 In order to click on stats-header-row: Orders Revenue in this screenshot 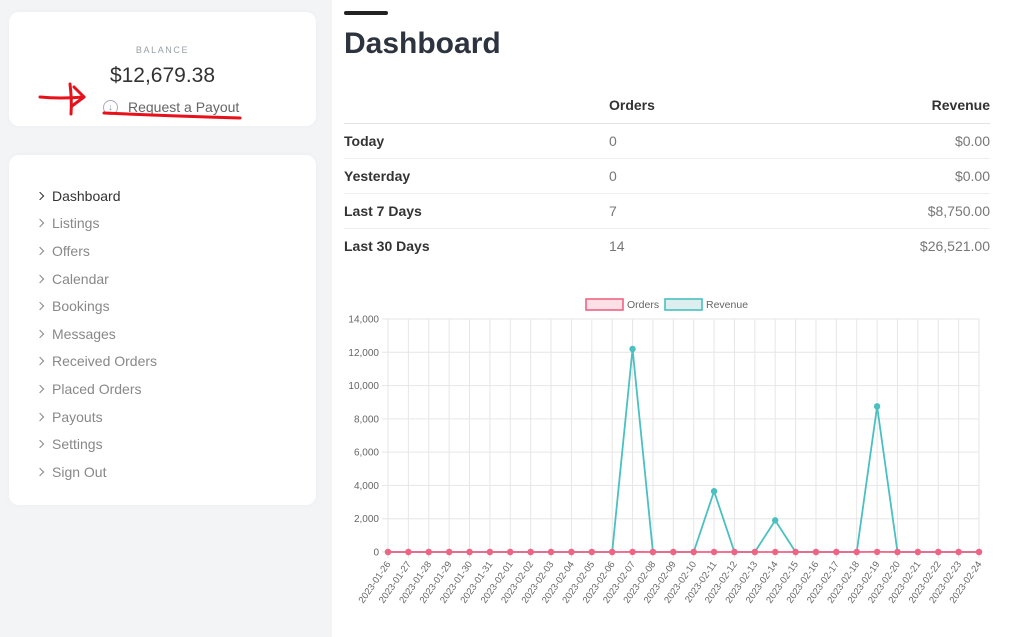, I will do `click(667, 106)`.